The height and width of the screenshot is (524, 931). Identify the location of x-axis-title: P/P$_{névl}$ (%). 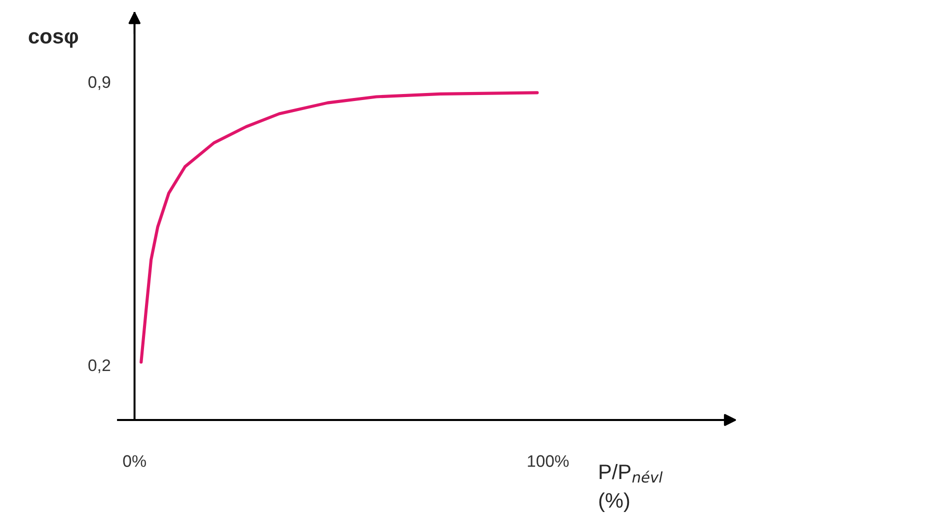
(631, 488).